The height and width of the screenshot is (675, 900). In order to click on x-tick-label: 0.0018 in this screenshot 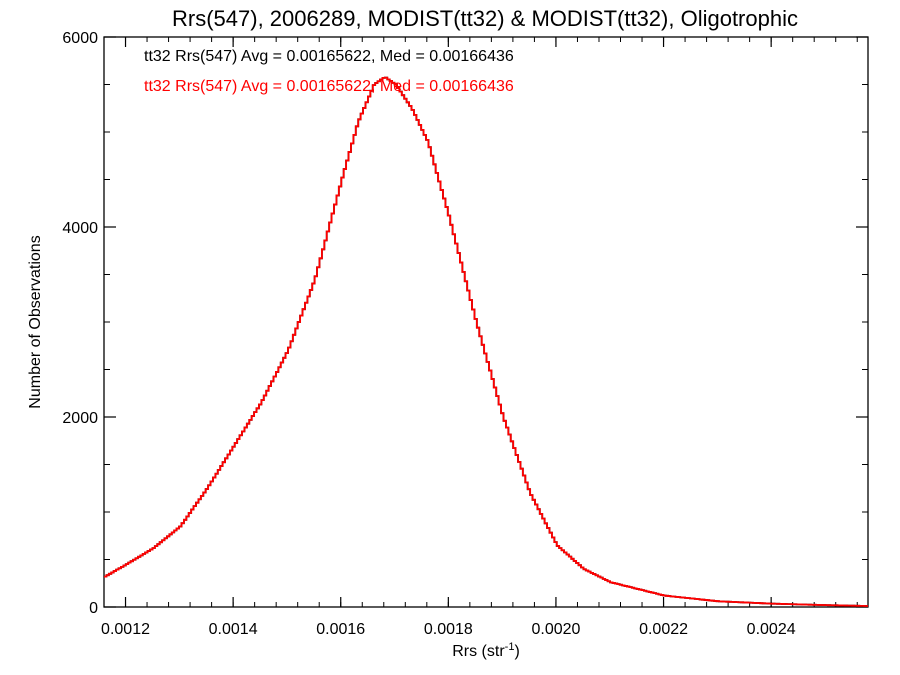, I will do `click(448, 629)`.